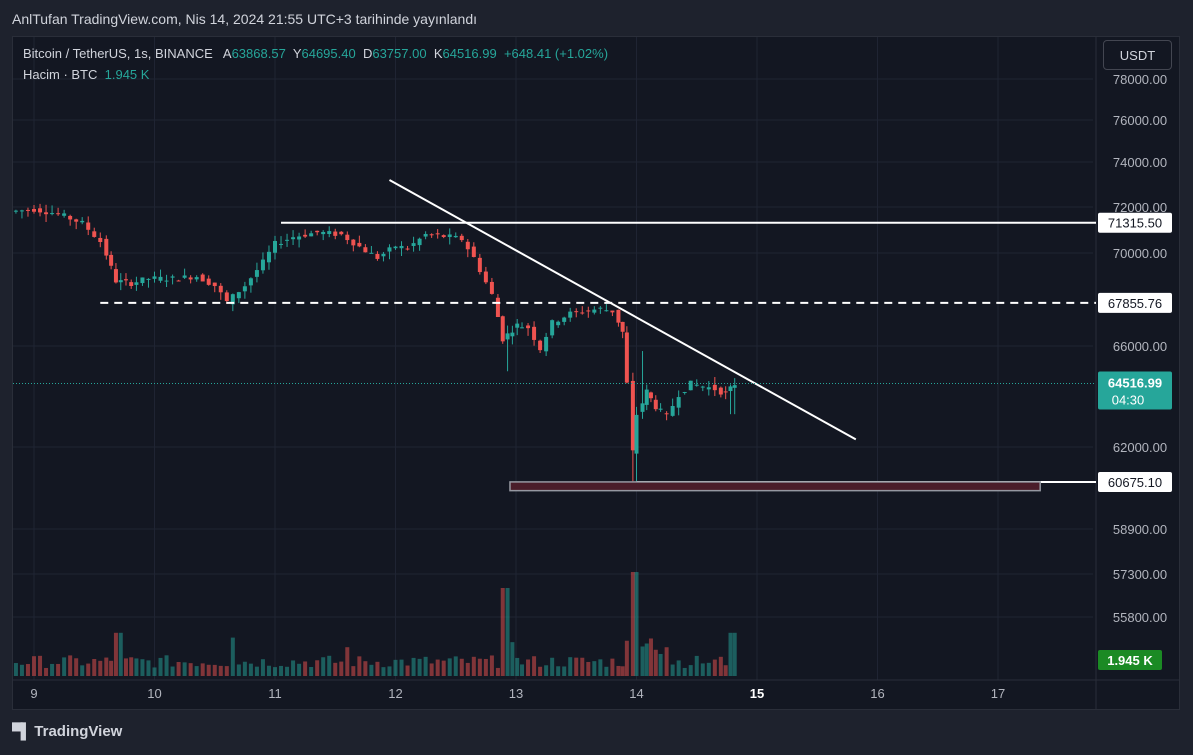  I want to click on brand-name: TradingView, so click(78, 731).